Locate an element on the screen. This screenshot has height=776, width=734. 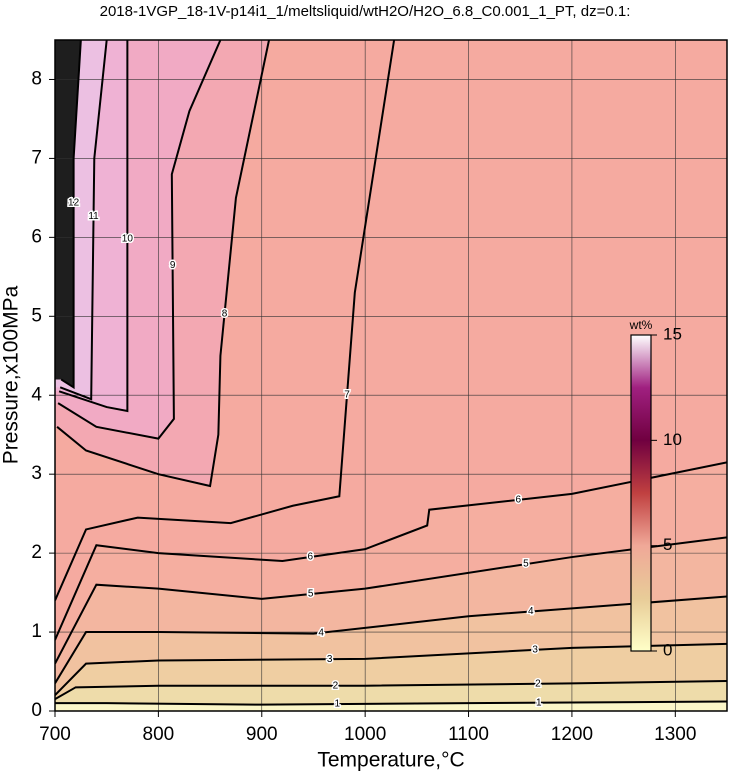
contour-label: 8 is located at coordinates (225, 314).